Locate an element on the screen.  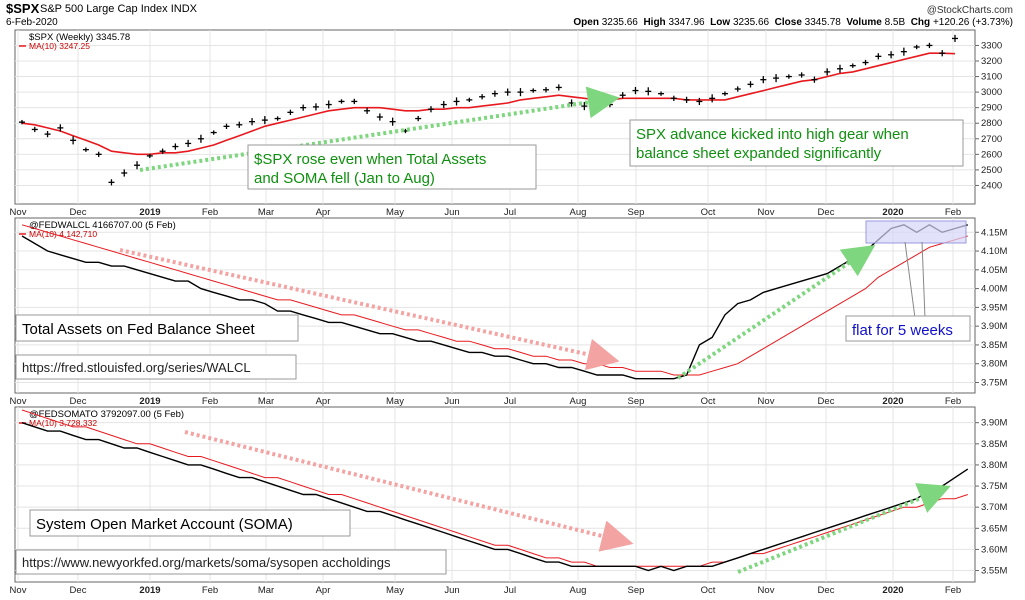
annotation-spx-fell-line: $SPX rose even when Total Assets is located at coordinates (370, 159).